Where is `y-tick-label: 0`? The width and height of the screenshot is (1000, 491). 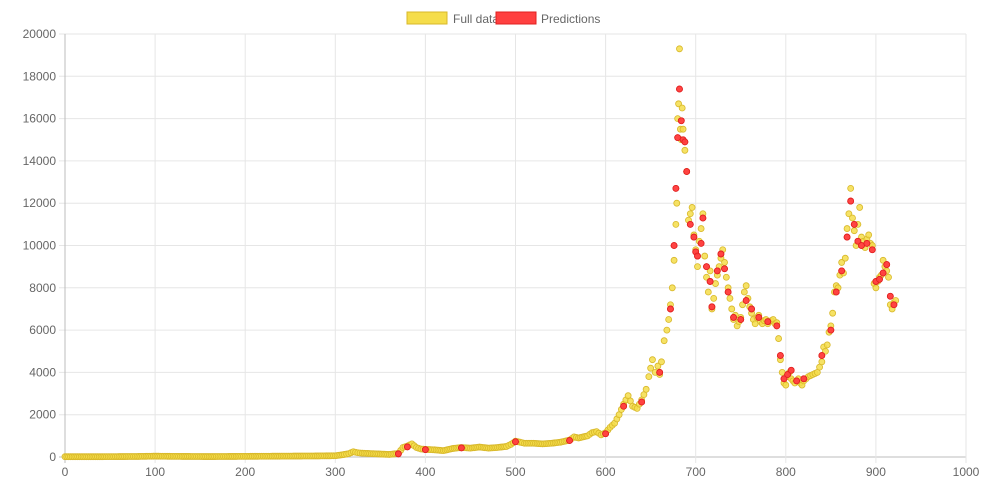
y-tick-label: 0 is located at coordinates (52, 457).